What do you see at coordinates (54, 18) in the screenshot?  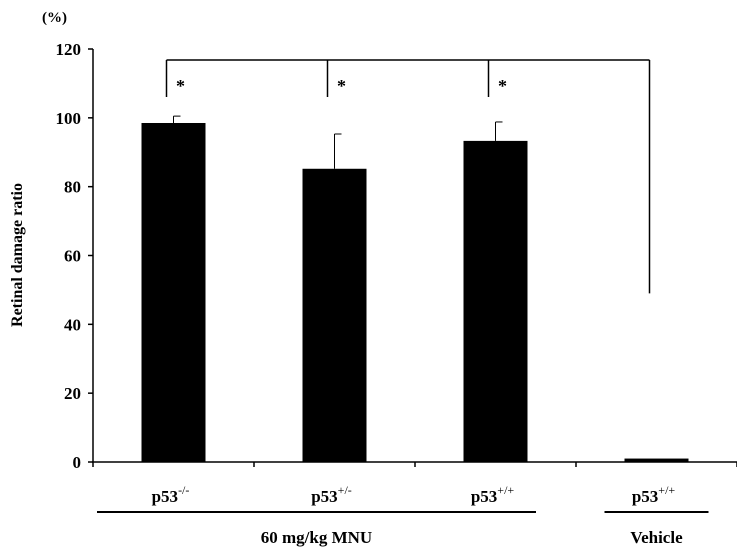 I see `y-unit-label: (%)` at bounding box center [54, 18].